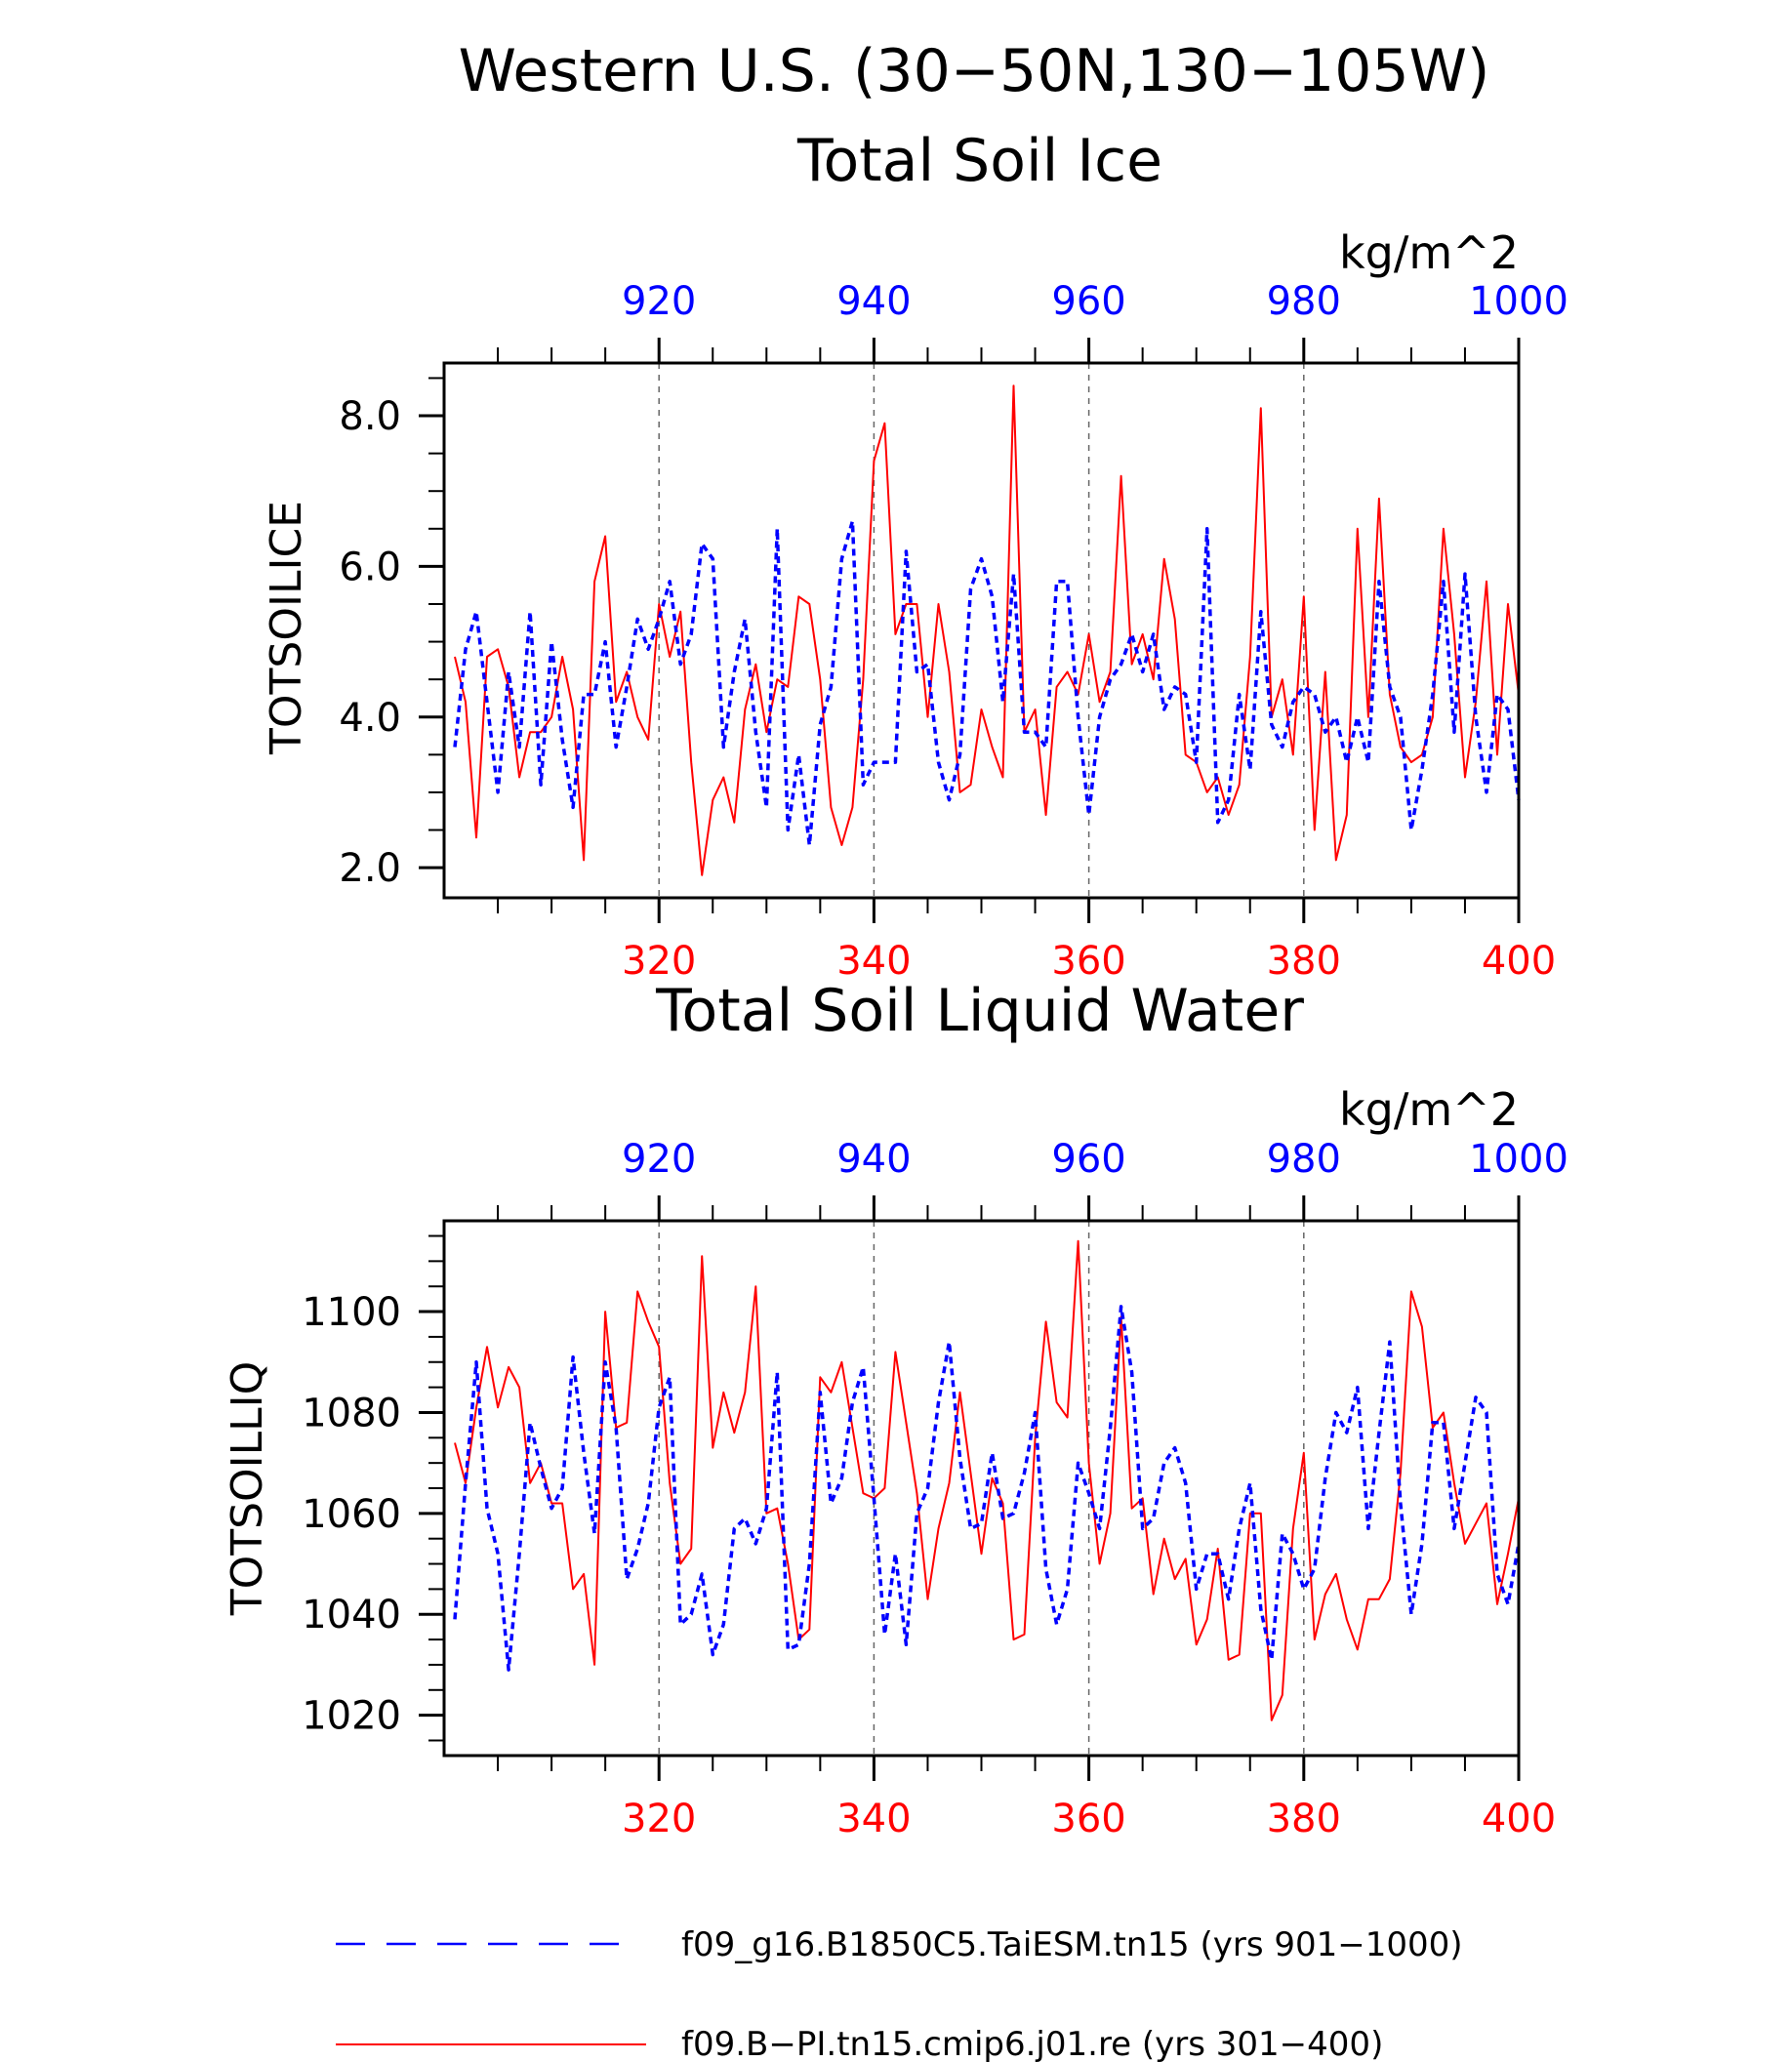 The height and width of the screenshot is (2062, 1792). Describe the element at coordinates (974, 71) in the screenshot. I see `figure-title: Western U.S. (30−50N,130−105W)` at that location.